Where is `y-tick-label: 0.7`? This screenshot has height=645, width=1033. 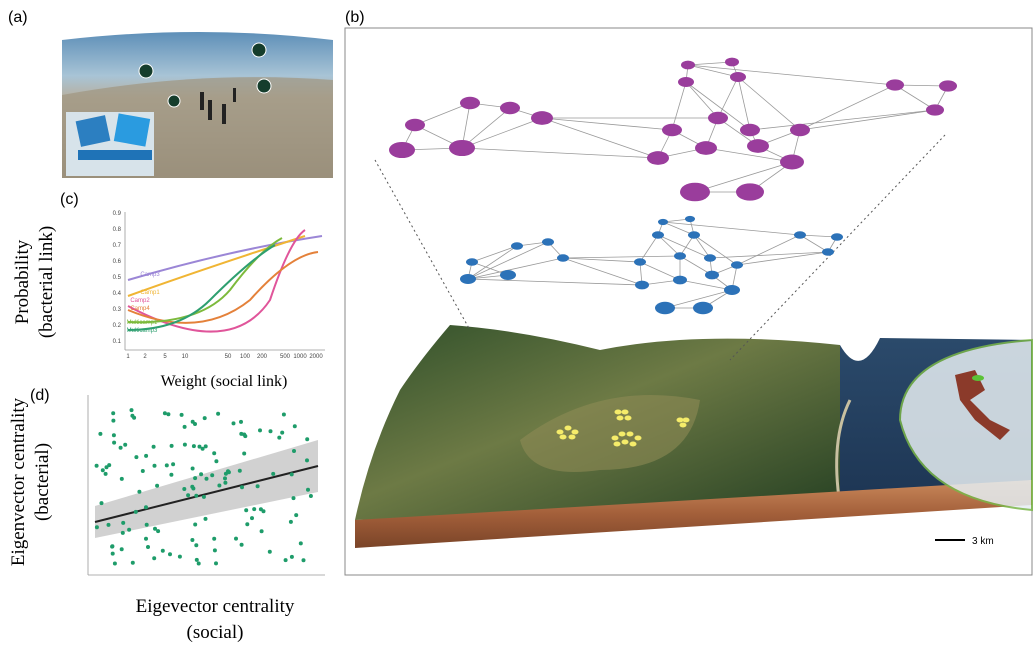
y-tick-label: 0.7 is located at coordinates (117, 246).